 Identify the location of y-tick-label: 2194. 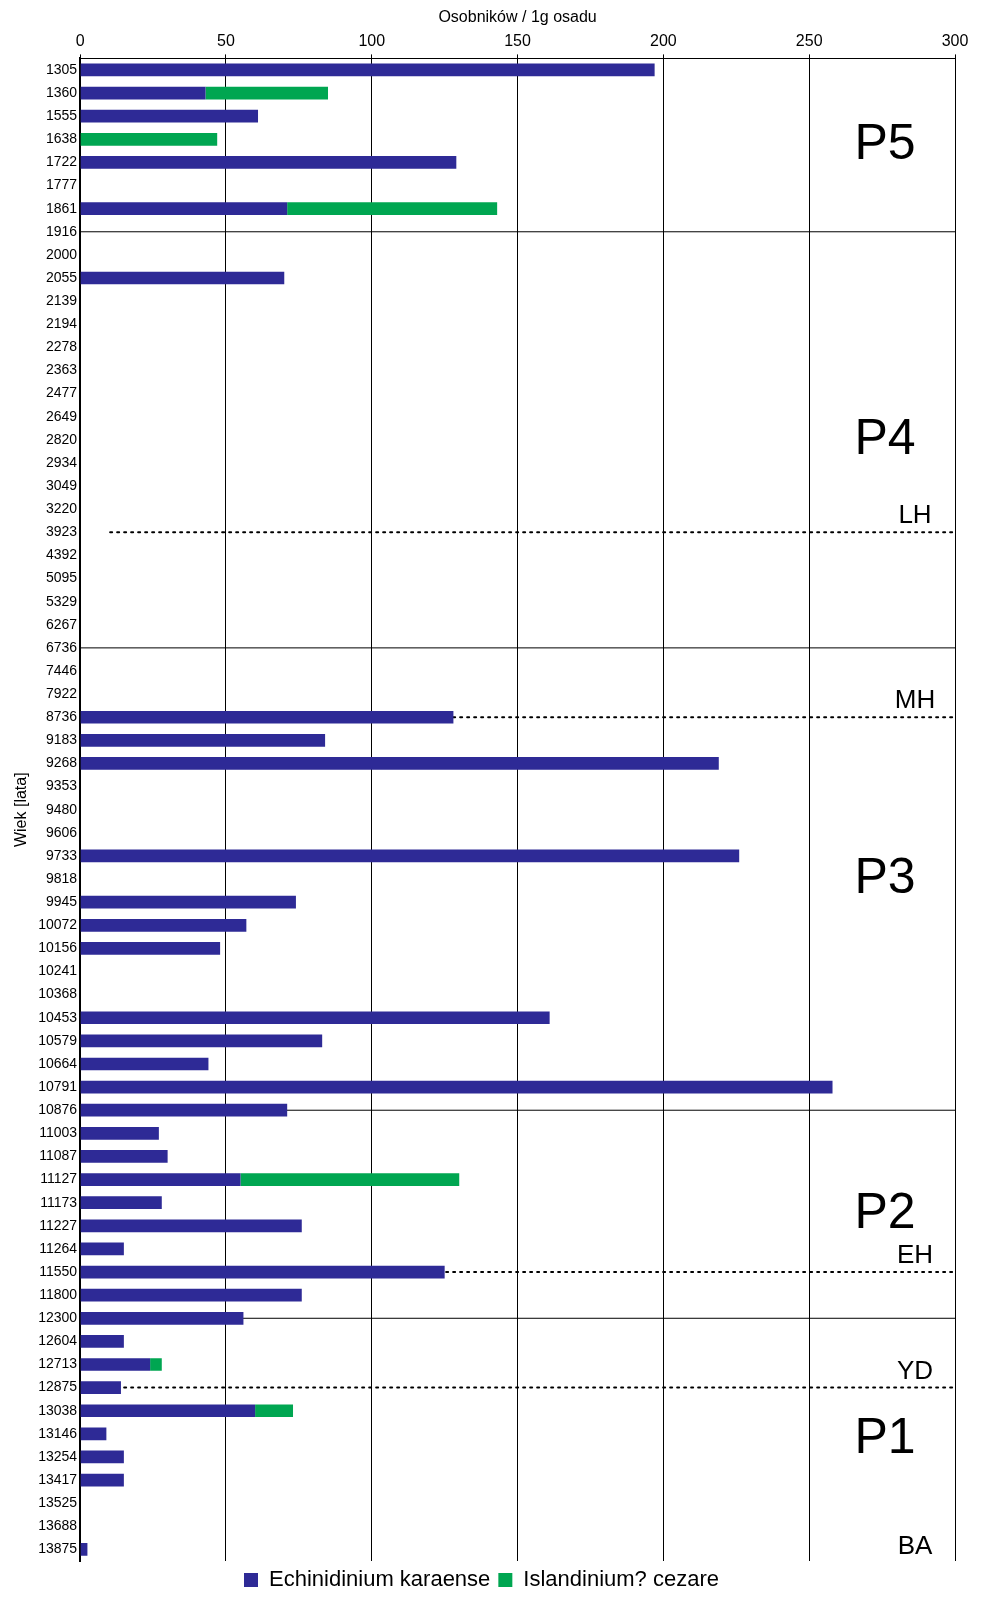
(61, 323).